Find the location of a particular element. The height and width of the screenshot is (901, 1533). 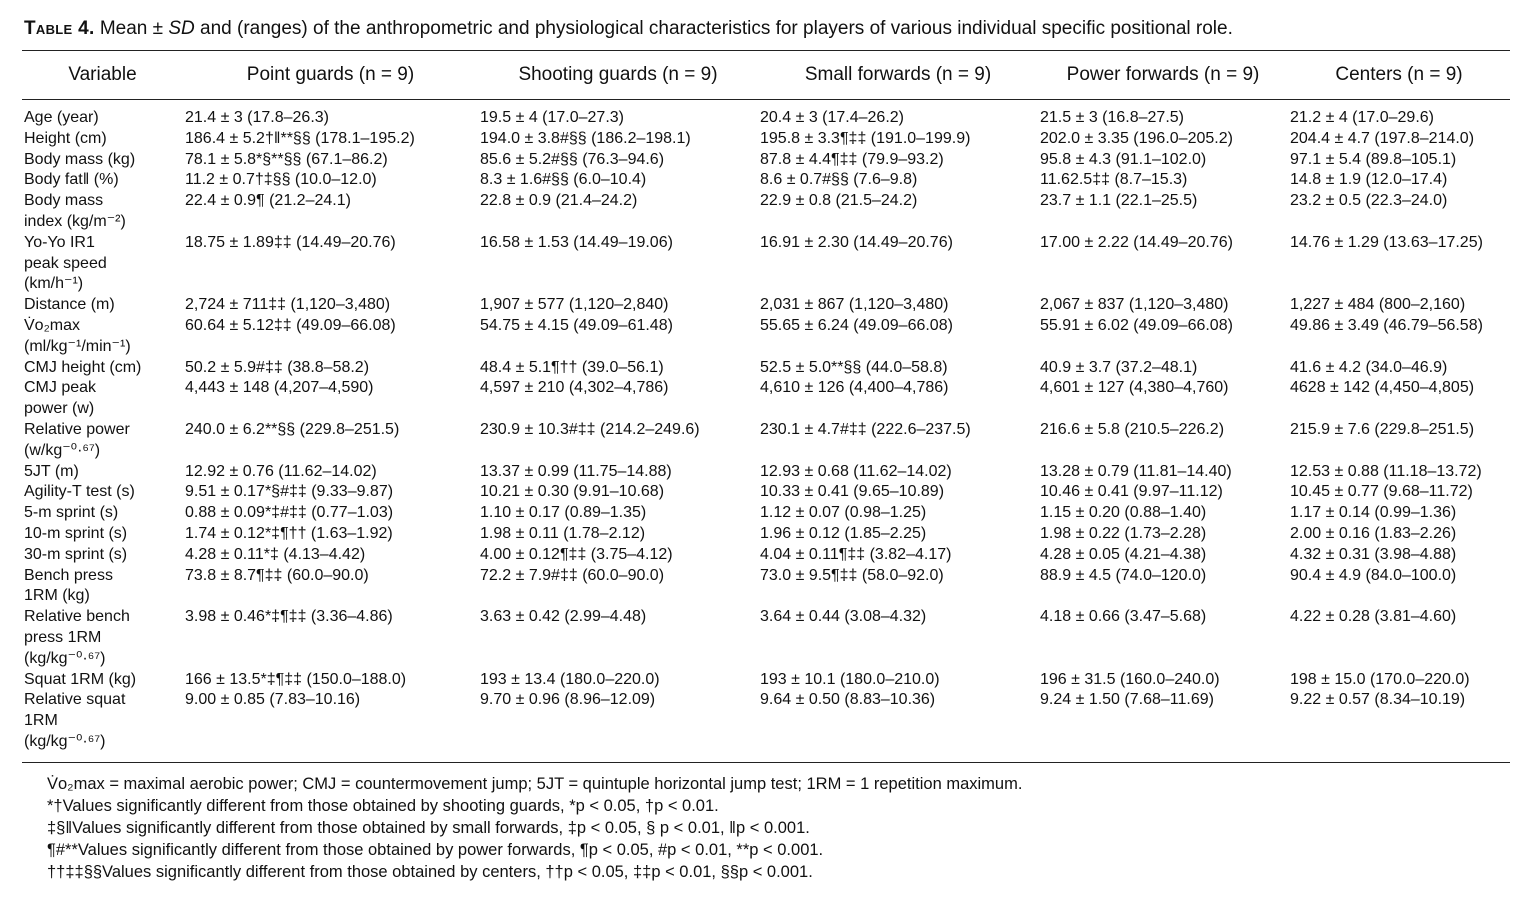

value-cell: 11.2 ± 0.7†‡§§ (10.0–12.0) is located at coordinates (281, 180).